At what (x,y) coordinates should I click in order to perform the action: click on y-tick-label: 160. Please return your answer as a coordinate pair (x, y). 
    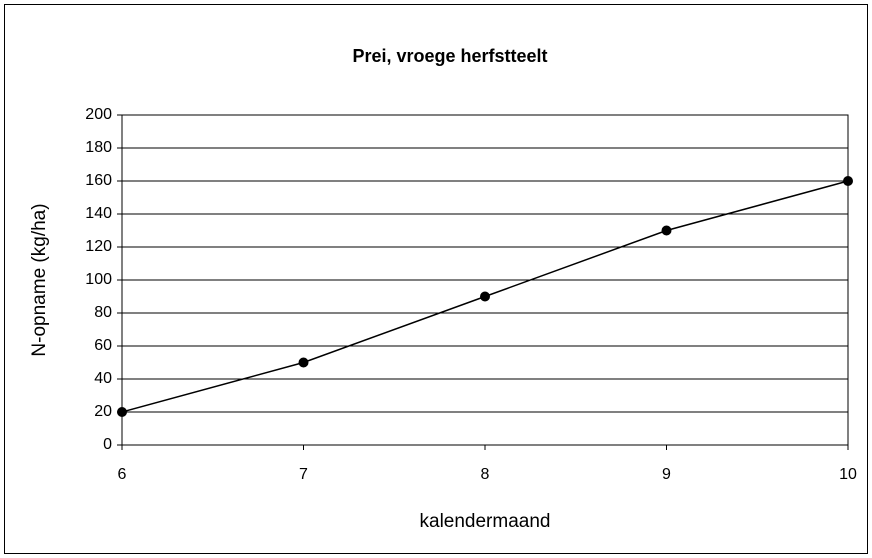
    Looking at the image, I should click on (98, 180).